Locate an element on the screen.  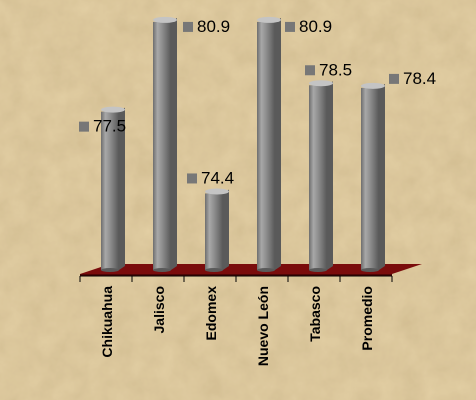
category-label: Edomex is located at coordinates (211, 313).